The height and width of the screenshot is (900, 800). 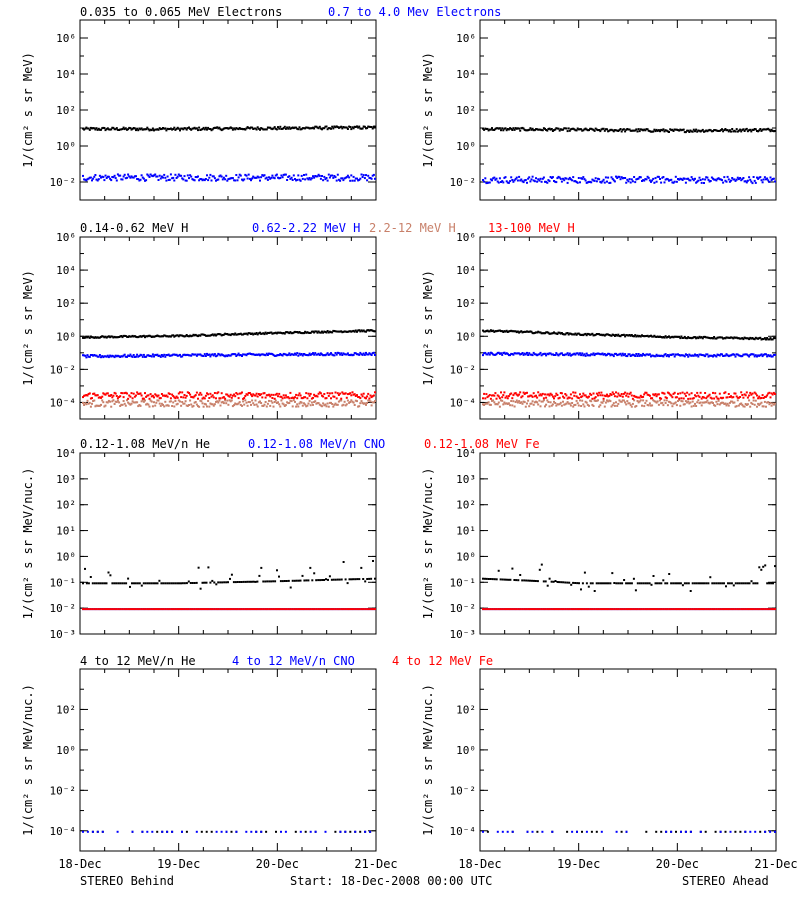 What do you see at coordinates (66, 336) in the screenshot?
I see `y-tick-label: 10⁰` at bounding box center [66, 336].